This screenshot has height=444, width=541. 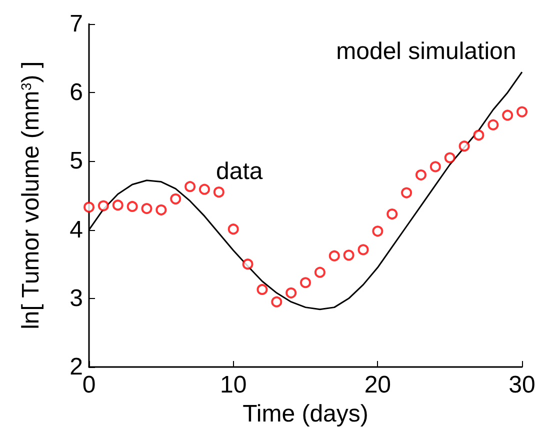 What do you see at coordinates (76, 92) in the screenshot?
I see `y-tick-label: 6` at bounding box center [76, 92].